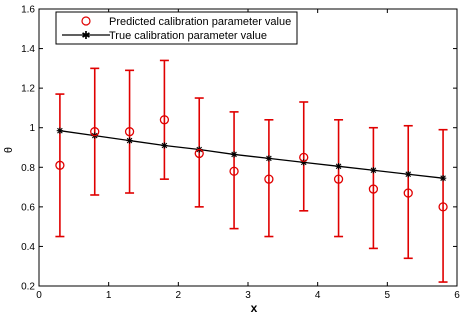  Describe the element at coordinates (248, 295) in the screenshot. I see `x-tick-label: 3` at that location.